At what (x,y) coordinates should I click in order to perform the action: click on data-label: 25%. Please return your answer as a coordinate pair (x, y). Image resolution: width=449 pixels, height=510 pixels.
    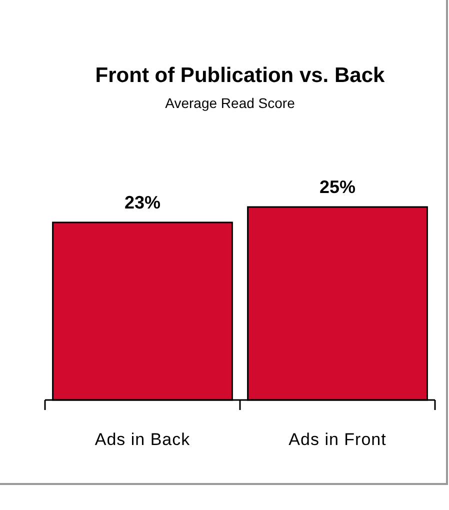
    Looking at the image, I should click on (337, 187).